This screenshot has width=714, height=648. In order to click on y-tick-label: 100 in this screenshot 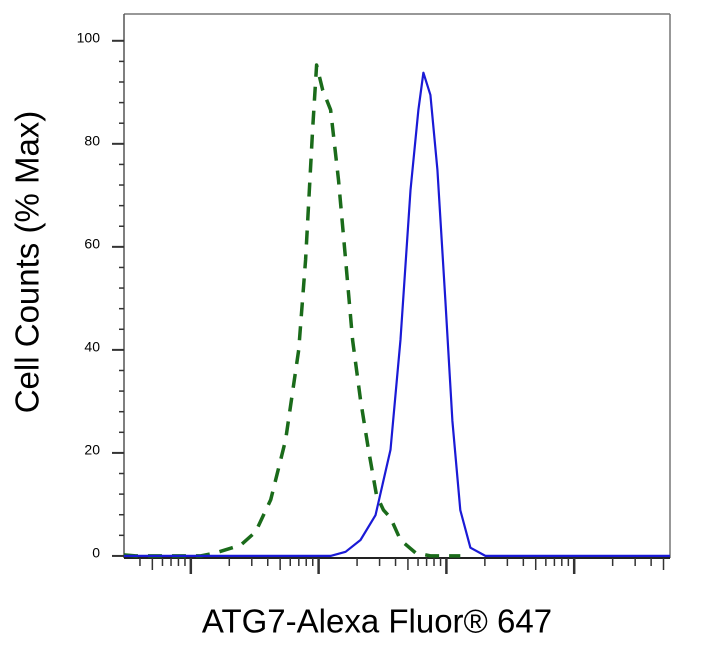, I will do `click(89, 37)`.